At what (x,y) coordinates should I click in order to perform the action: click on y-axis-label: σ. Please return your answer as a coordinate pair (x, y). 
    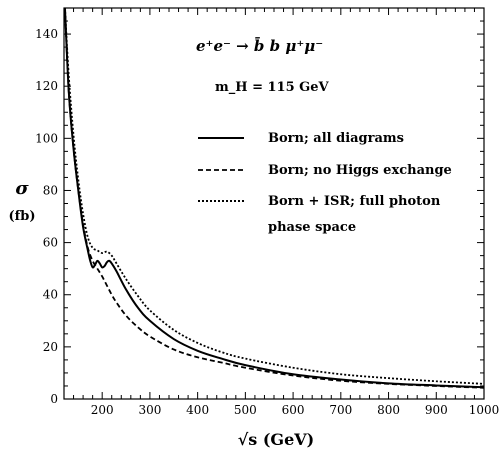
    Looking at the image, I should click on (22, 188).